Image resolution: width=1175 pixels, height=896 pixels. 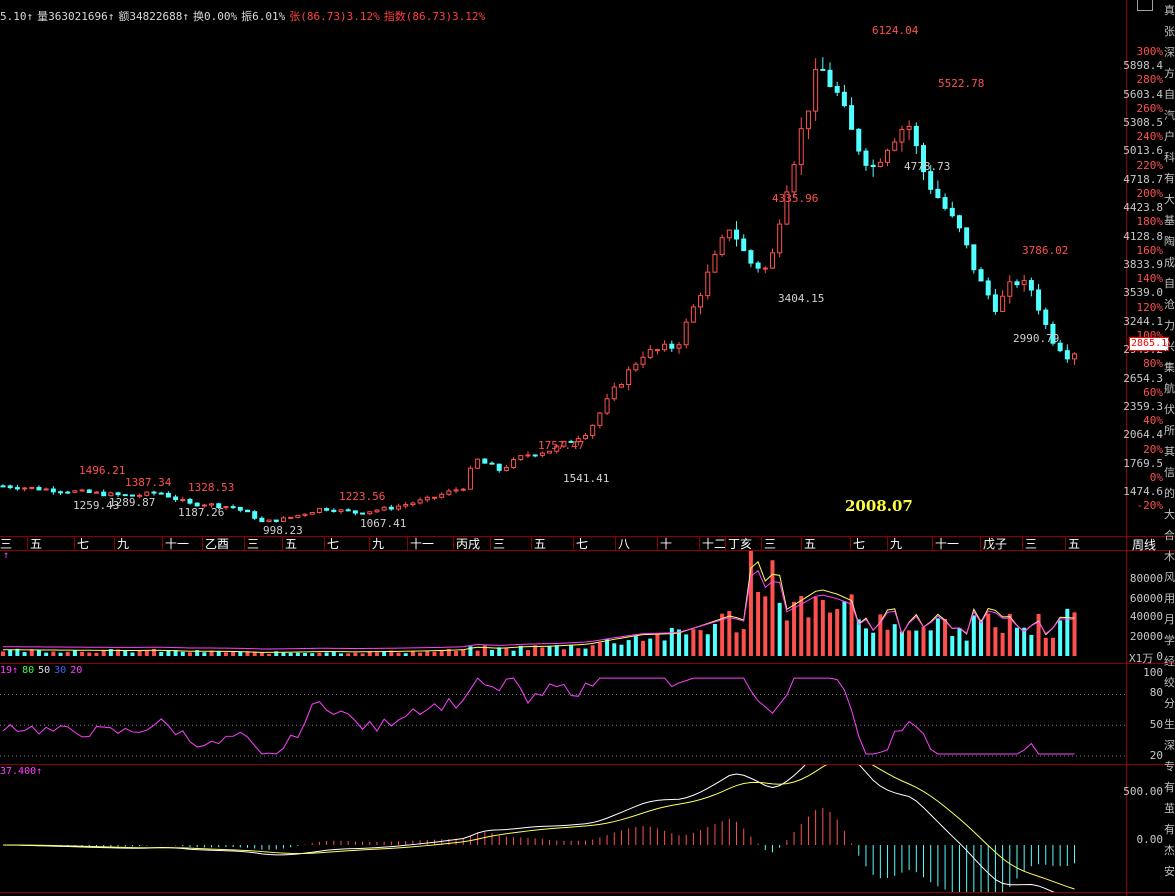 I want to click on time-axis-label: 戊子, so click(x=995, y=544).